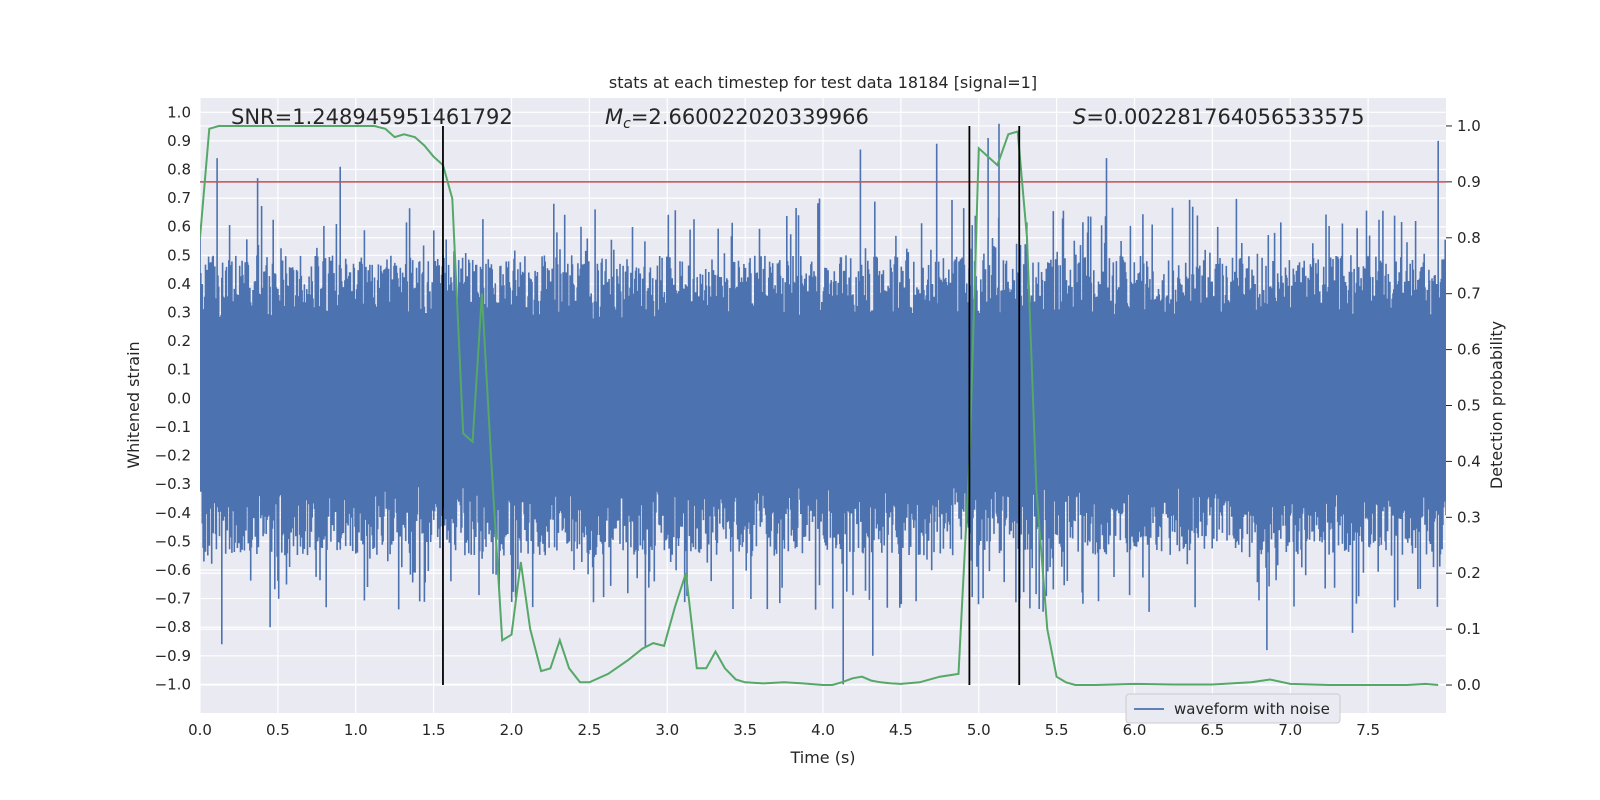  I want to click on y-tick-label-left: 0.4, so click(179, 284).